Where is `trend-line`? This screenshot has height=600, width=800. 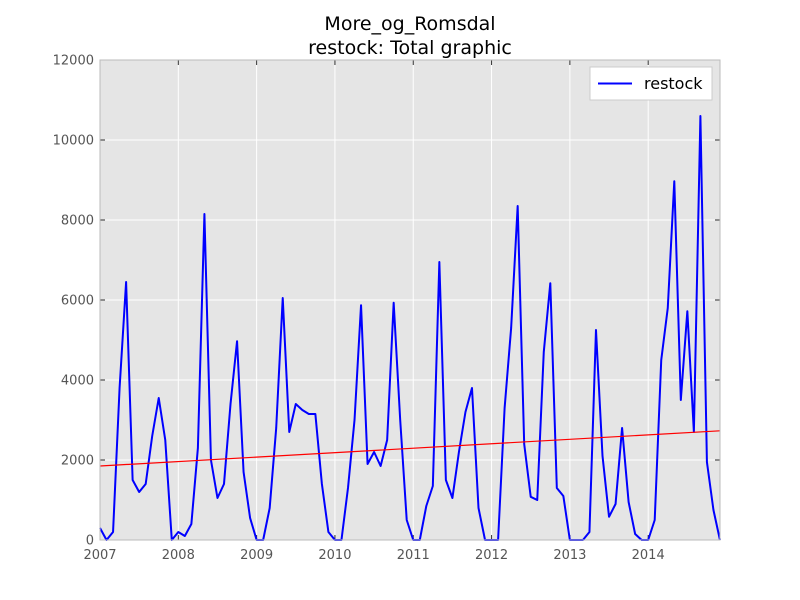
trend-line is located at coordinates (410, 448).